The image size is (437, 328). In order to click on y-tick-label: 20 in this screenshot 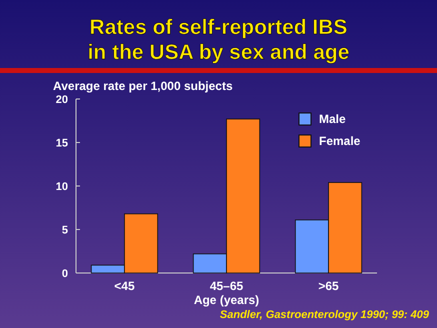, I will do `click(62, 100)`.